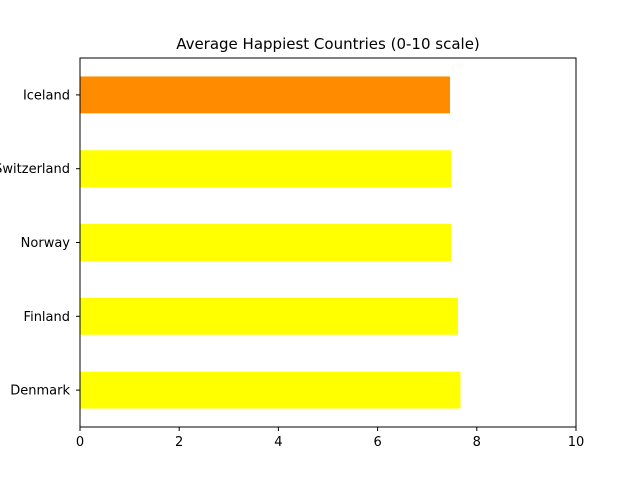 The image size is (640, 484). I want to click on bar-finland, so click(269, 316).